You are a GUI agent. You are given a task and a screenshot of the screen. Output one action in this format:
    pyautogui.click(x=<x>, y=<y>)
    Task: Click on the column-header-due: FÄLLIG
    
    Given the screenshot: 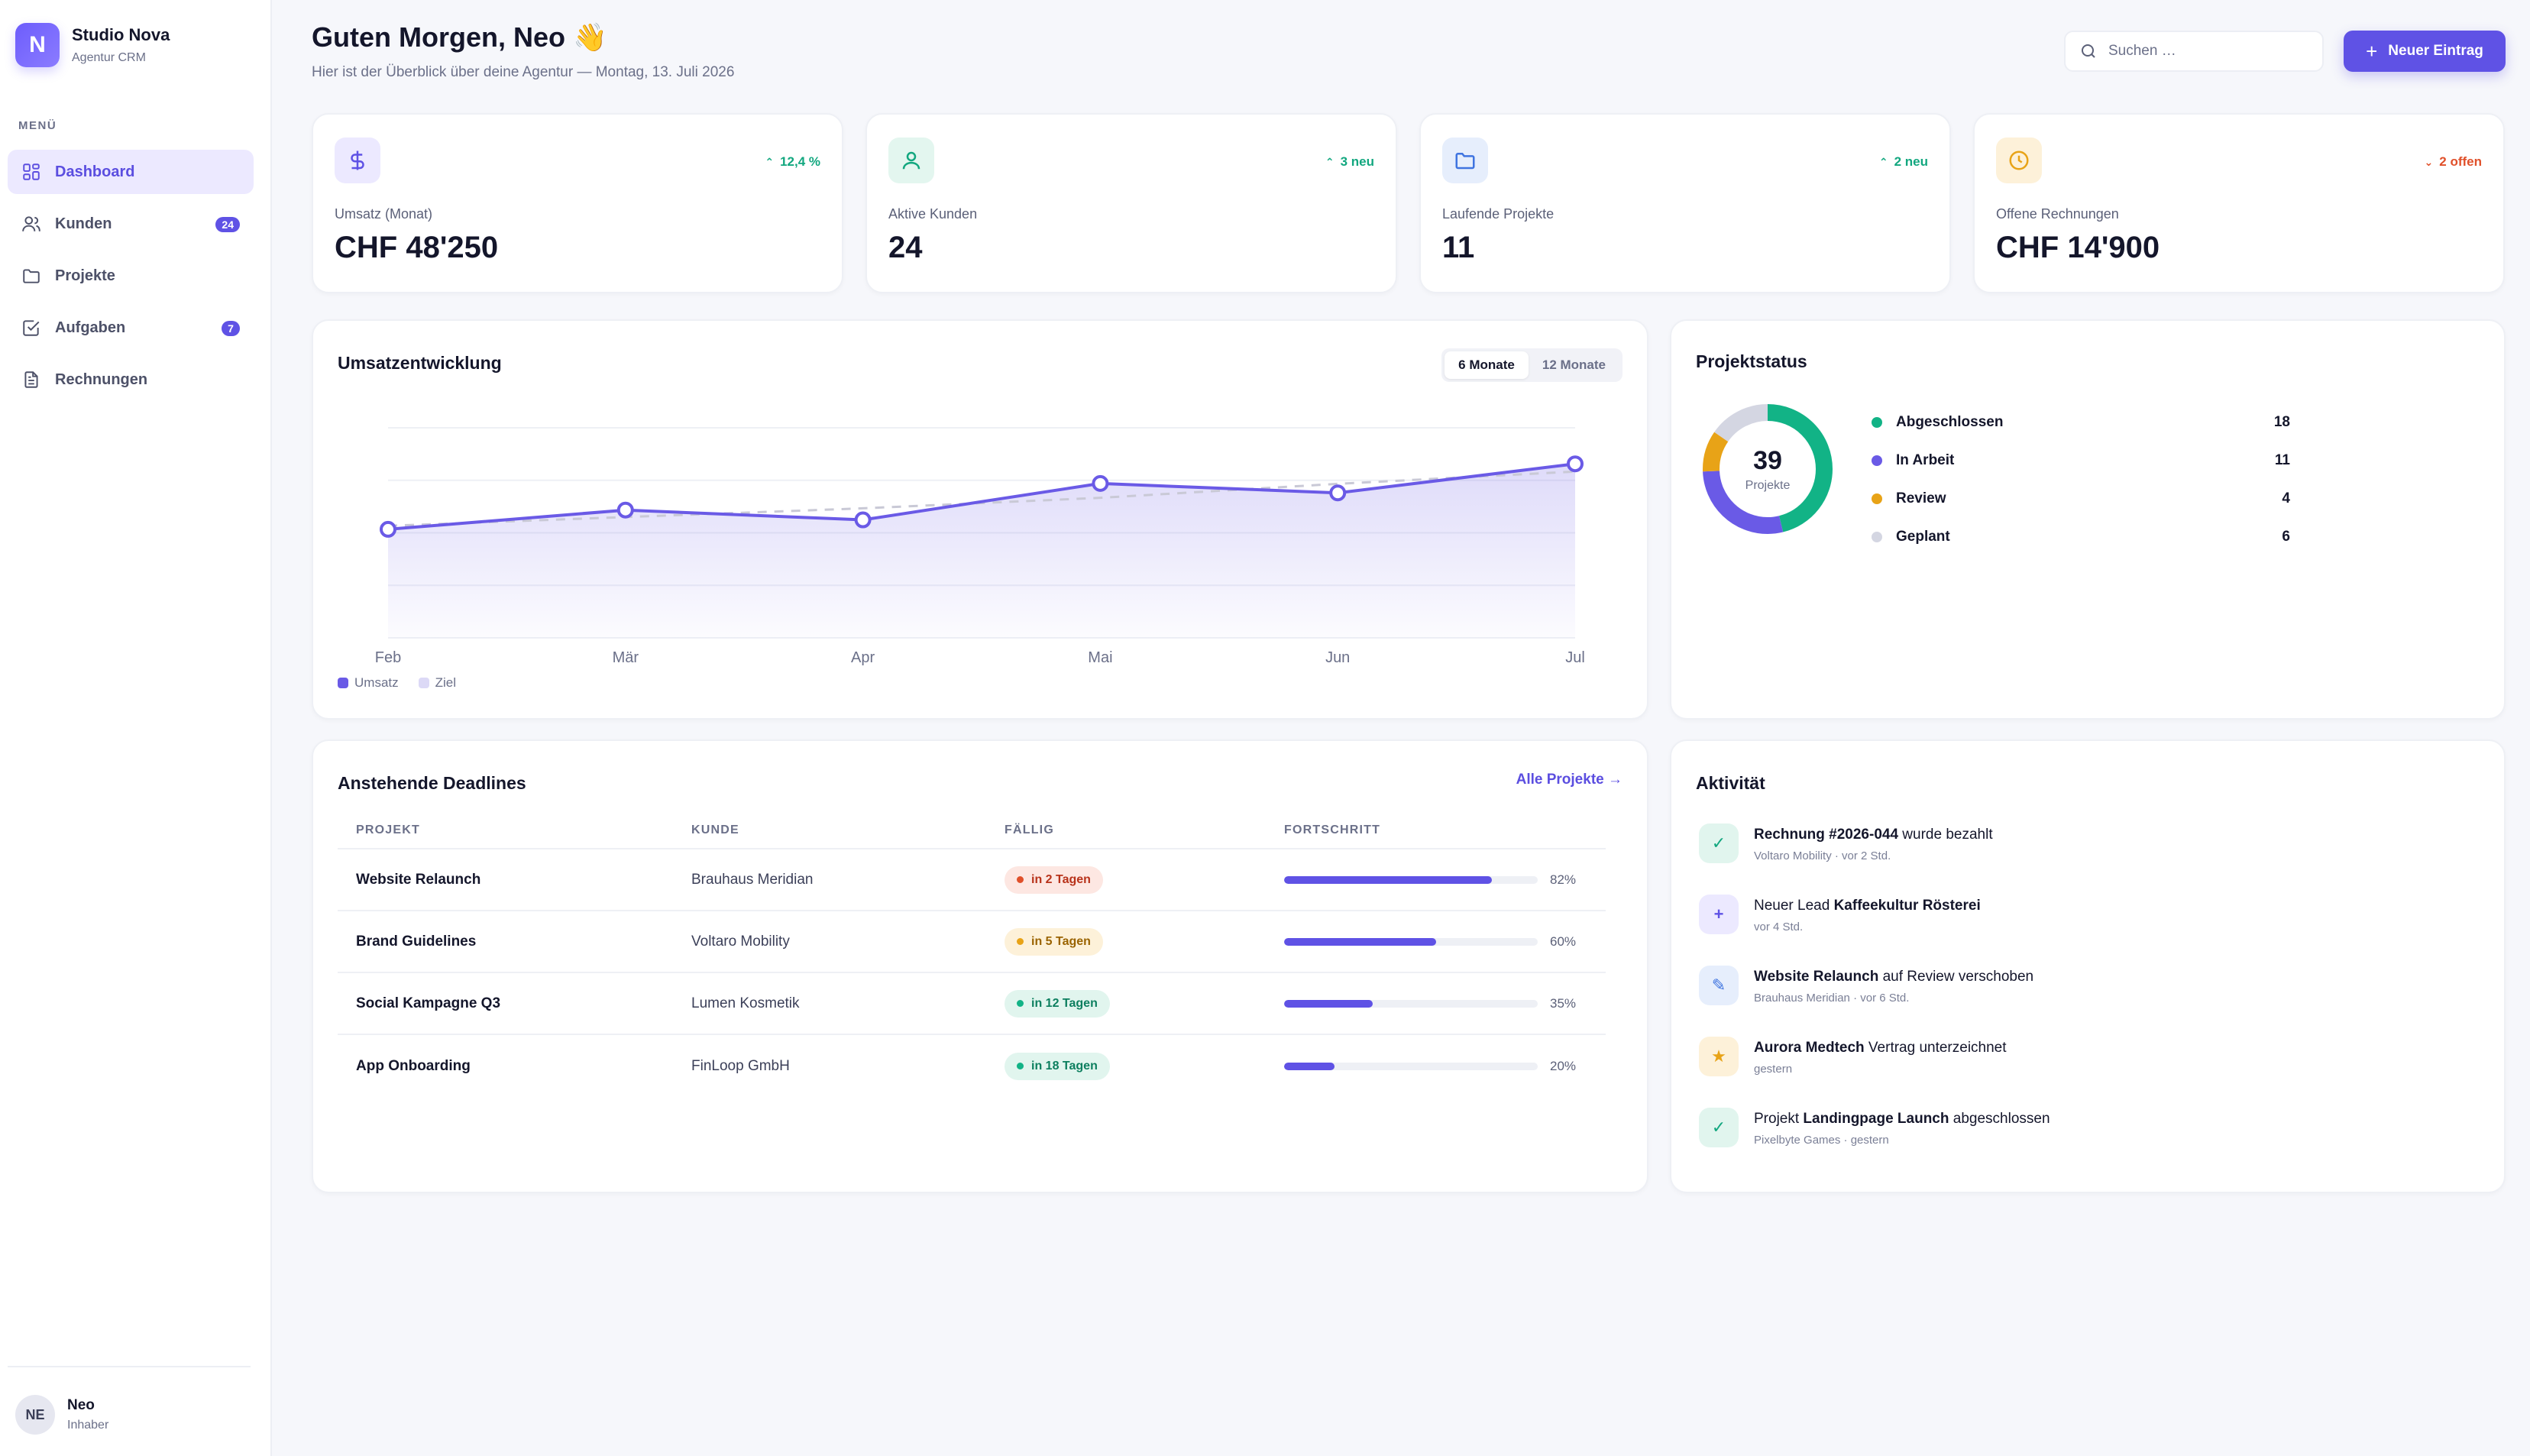 What is the action you would take?
    pyautogui.click(x=1029, y=830)
    